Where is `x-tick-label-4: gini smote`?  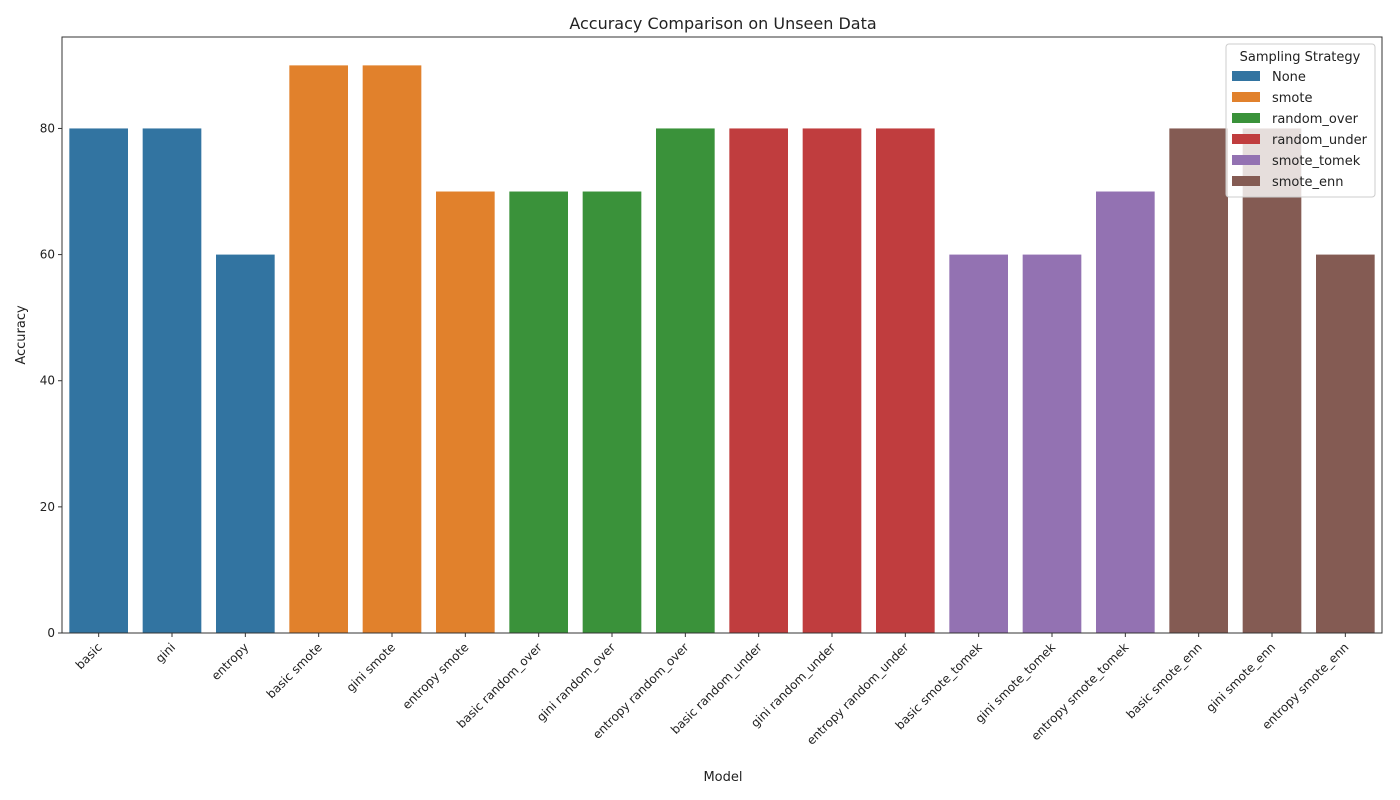
x-tick-label-4: gini smote is located at coordinates (371, 667).